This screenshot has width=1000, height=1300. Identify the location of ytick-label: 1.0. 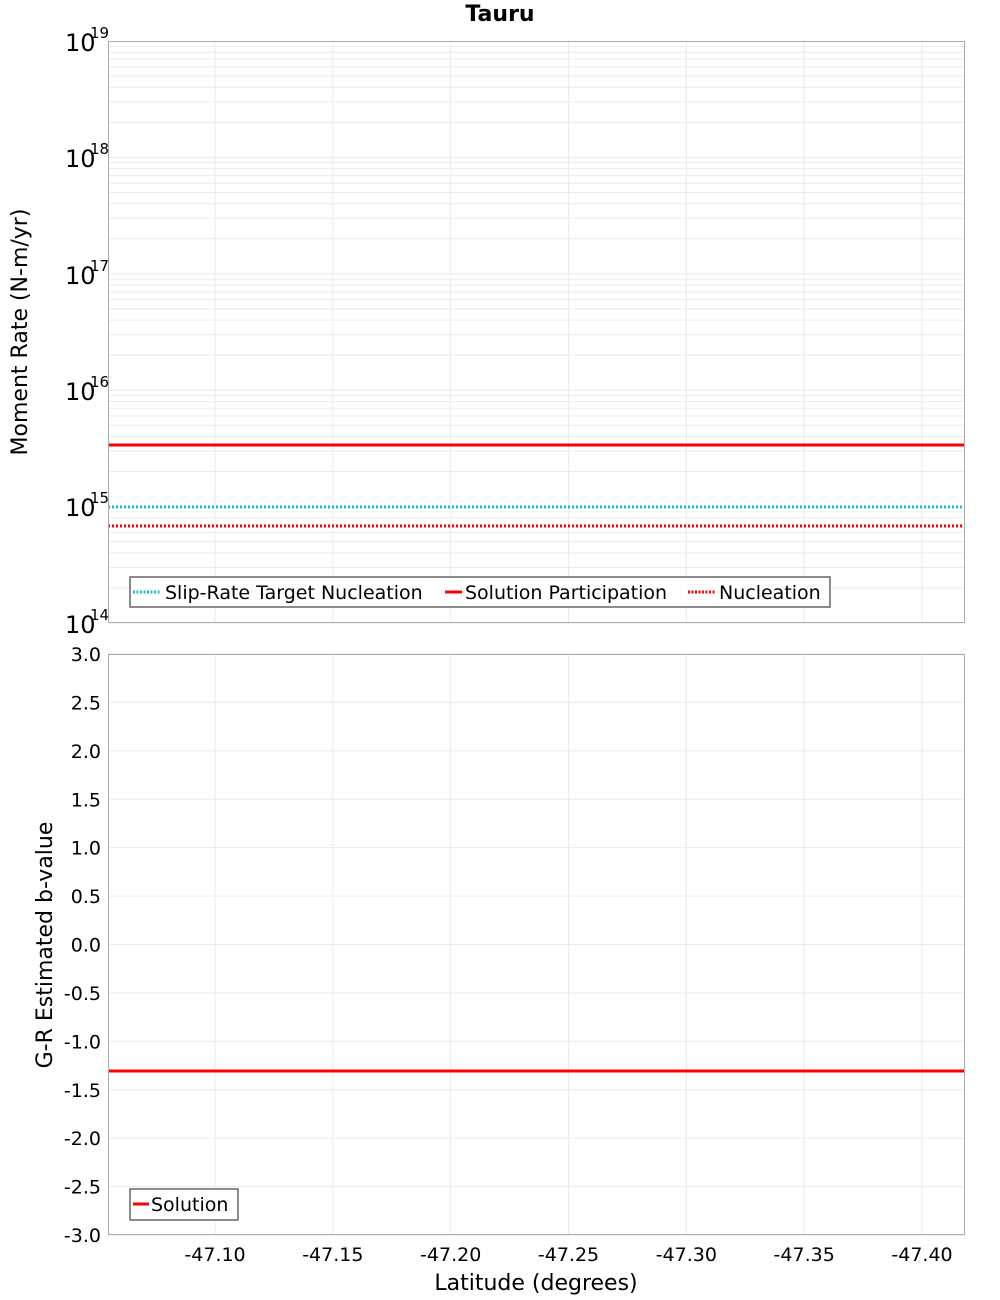
(86, 849).